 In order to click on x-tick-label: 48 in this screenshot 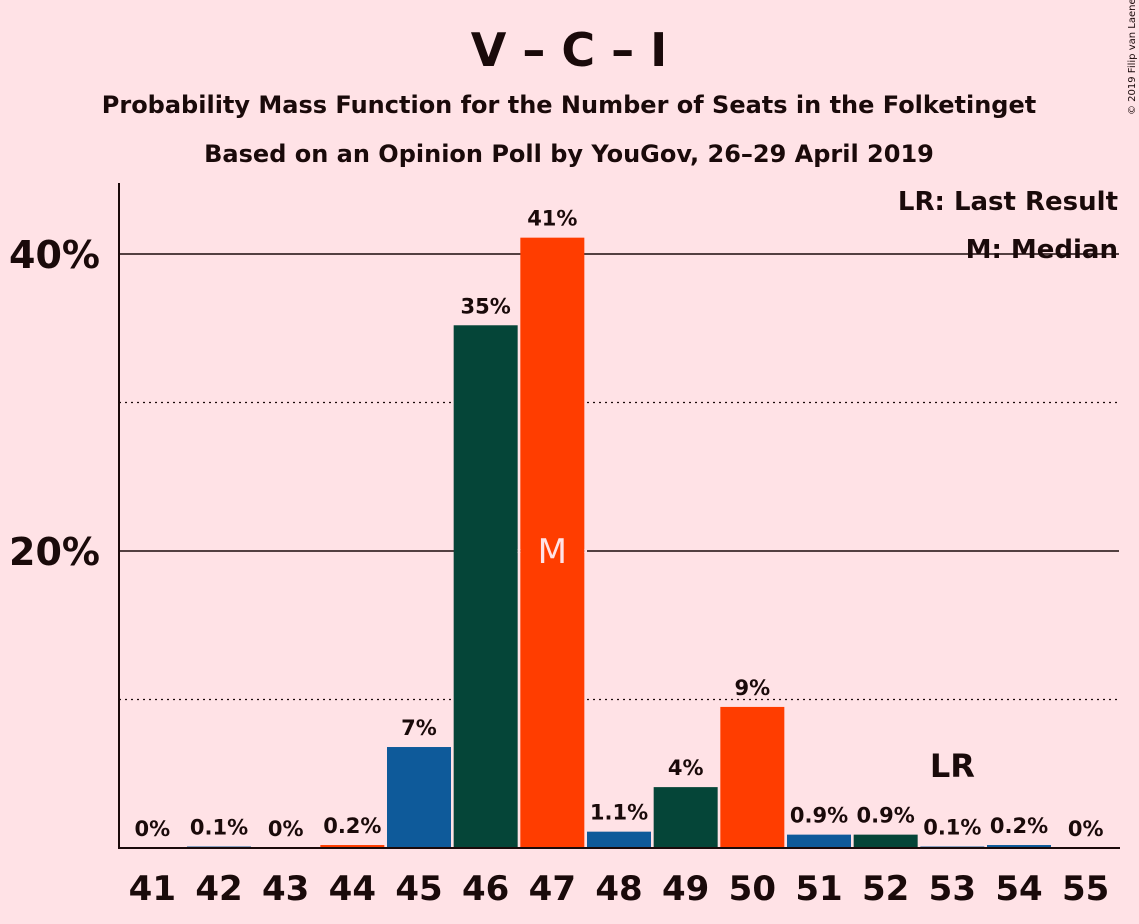, I will do `click(618, 889)`.